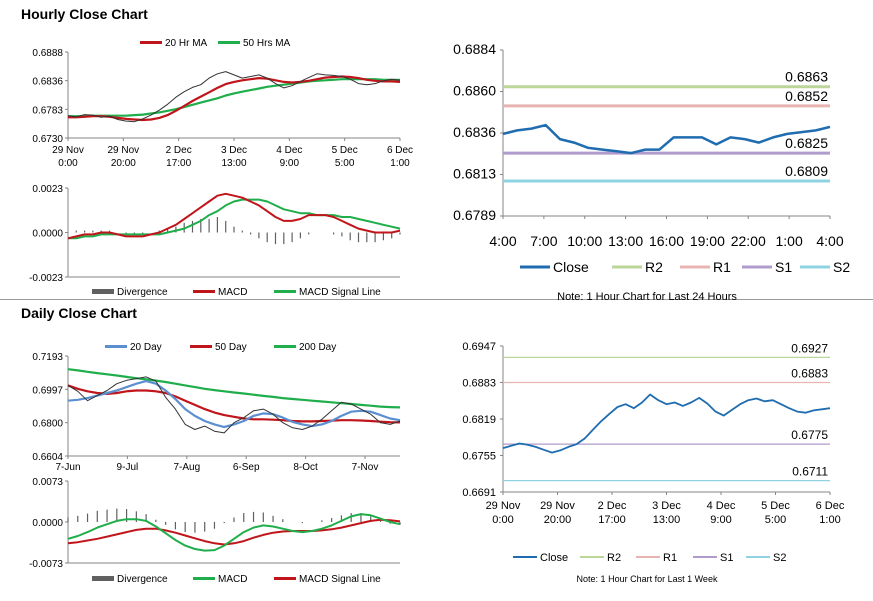 The height and width of the screenshot is (601, 873). I want to click on daily_price-legend-label-50-day: 50 Day, so click(231, 347).